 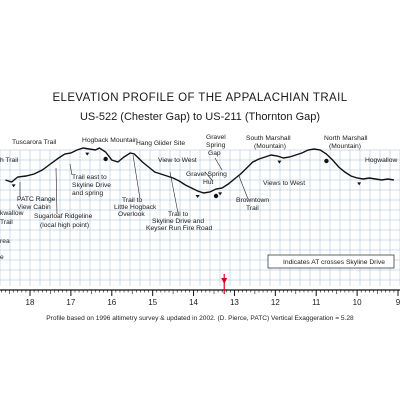 I want to click on mile-label: 10, so click(x=357, y=302).